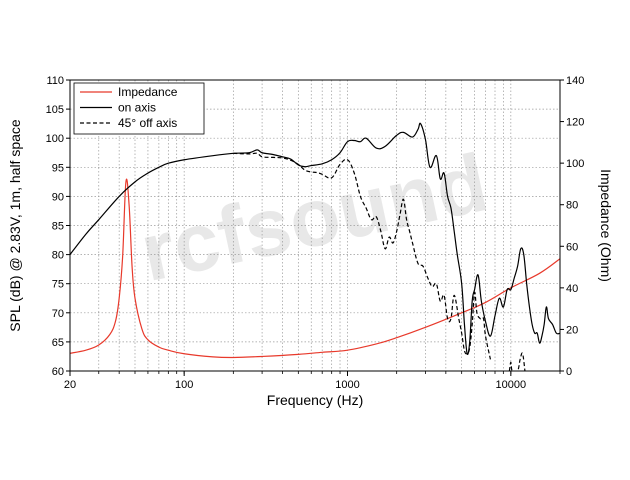 This screenshot has height=480, width=630. What do you see at coordinates (572, 206) in the screenshot?
I see `right-y-tick-label: 80` at bounding box center [572, 206].